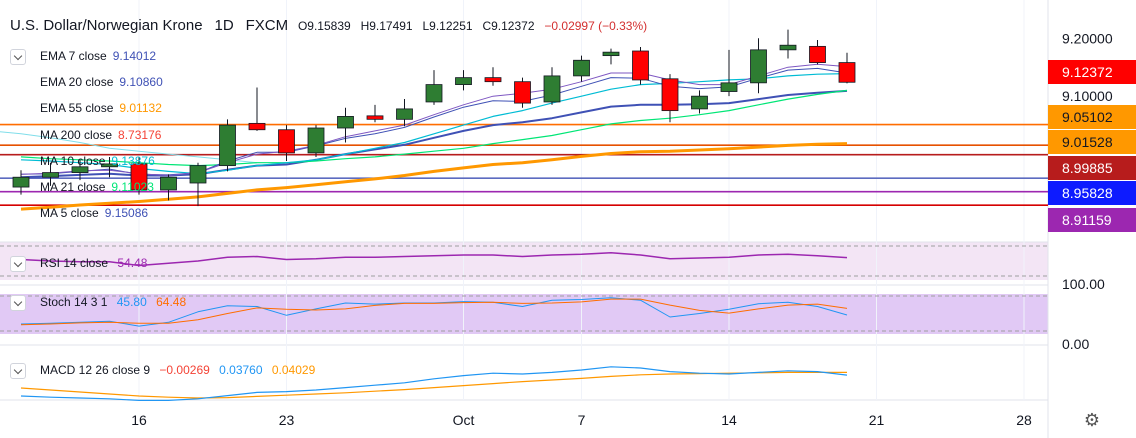 This screenshot has height=438, width=1136. I want to click on y-tick-label: 9.10000, so click(1087, 96).